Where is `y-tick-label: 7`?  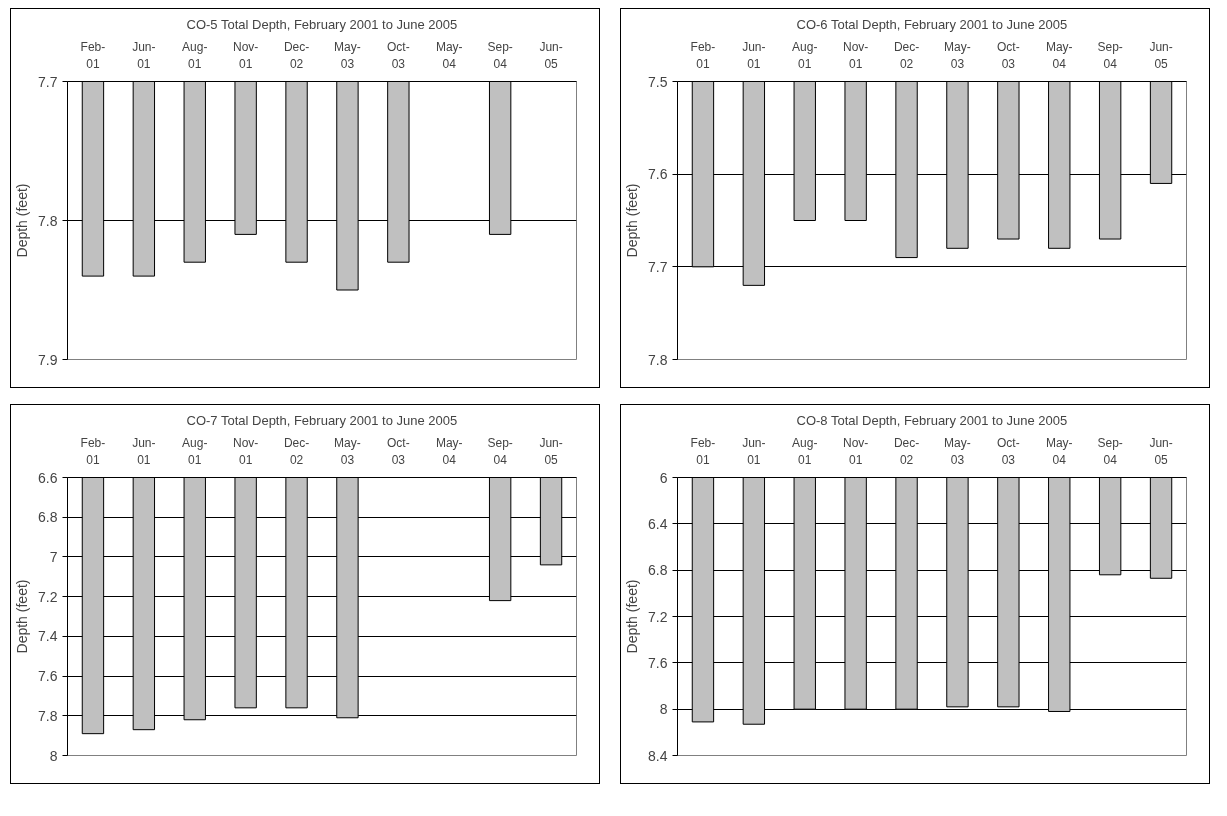 y-tick-label: 7 is located at coordinates (53, 556).